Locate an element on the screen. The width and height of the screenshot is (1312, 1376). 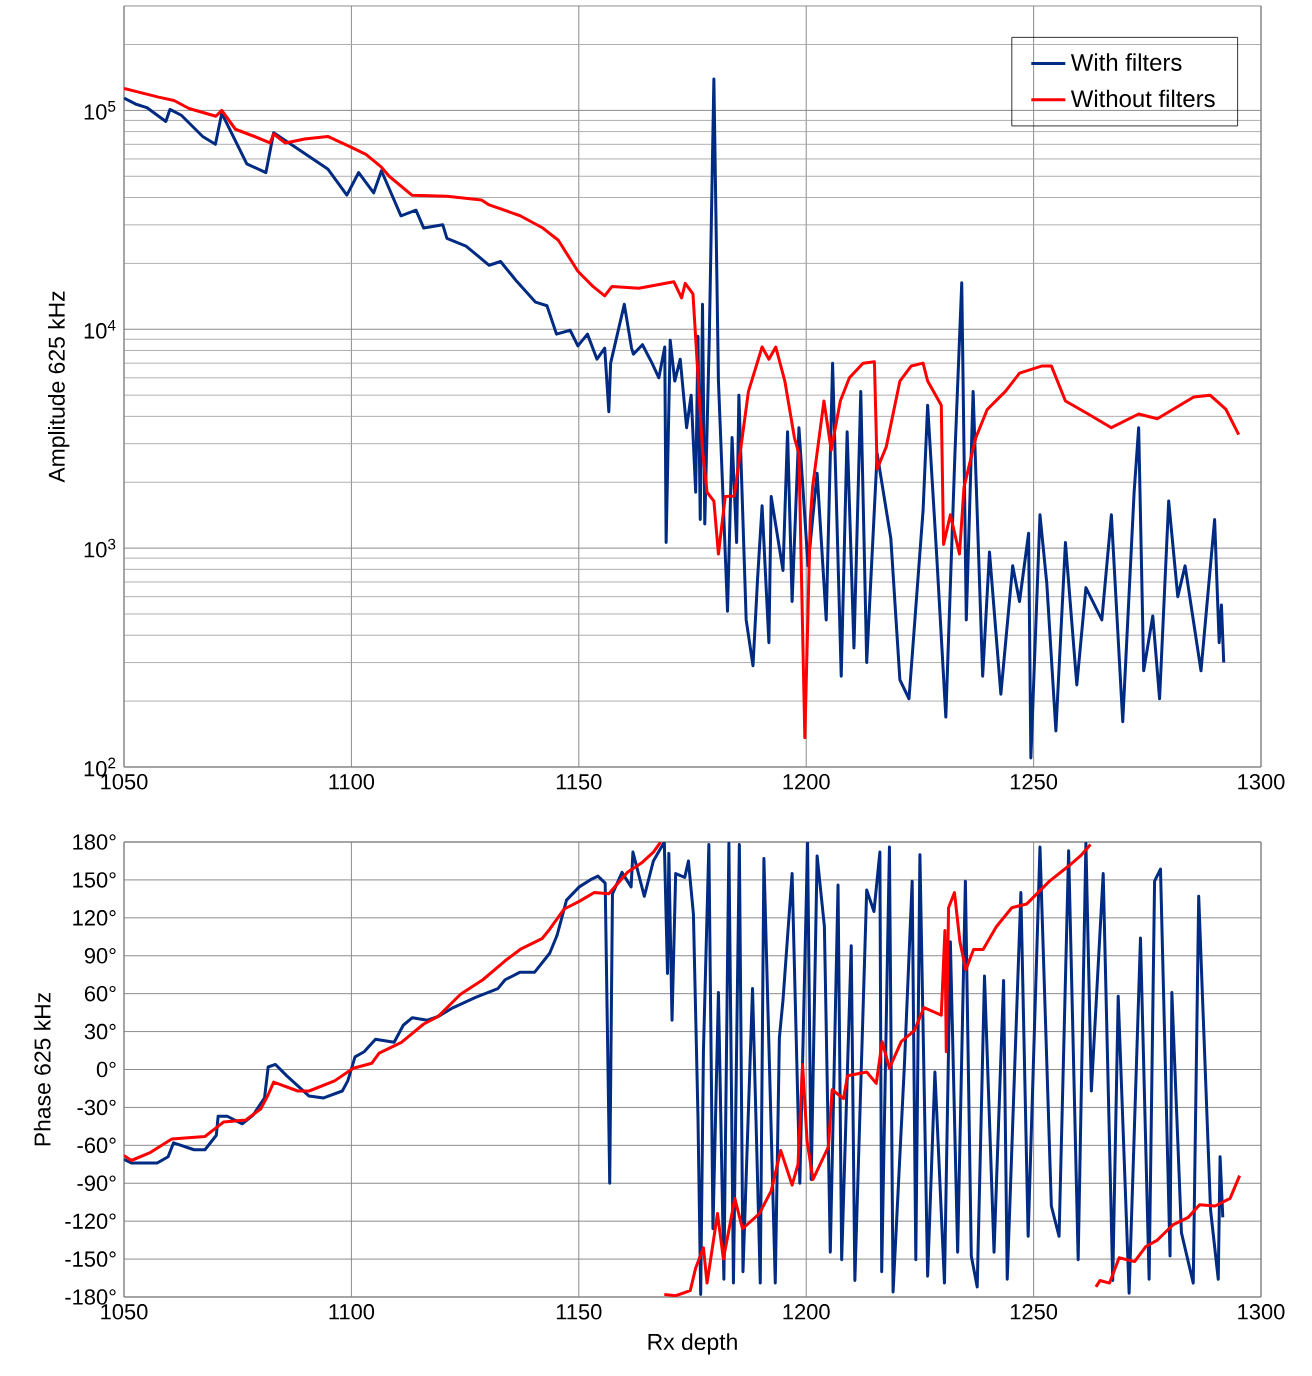
x-axis-title: Rx depth is located at coordinates (692, 1344).